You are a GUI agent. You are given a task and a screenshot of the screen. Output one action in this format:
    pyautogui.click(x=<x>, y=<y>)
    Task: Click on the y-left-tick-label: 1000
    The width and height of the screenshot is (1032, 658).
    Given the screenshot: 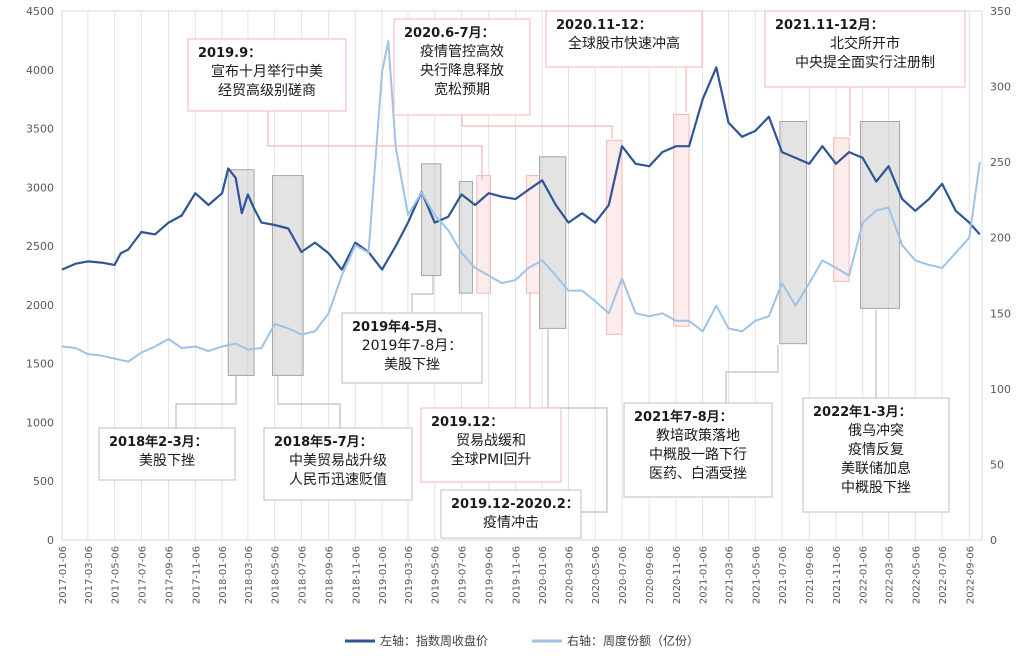 What is the action you would take?
    pyautogui.click(x=40, y=422)
    